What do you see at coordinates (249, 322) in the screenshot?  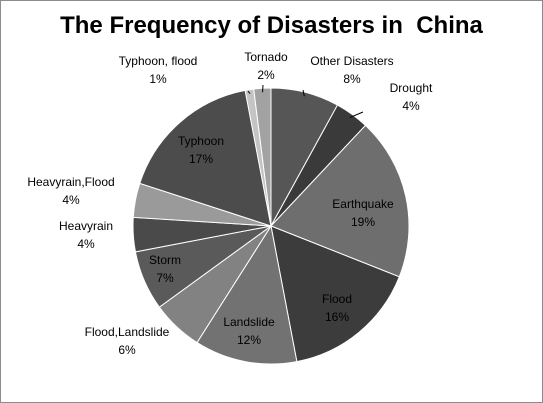 I see `slice-label-name: Landslide` at bounding box center [249, 322].